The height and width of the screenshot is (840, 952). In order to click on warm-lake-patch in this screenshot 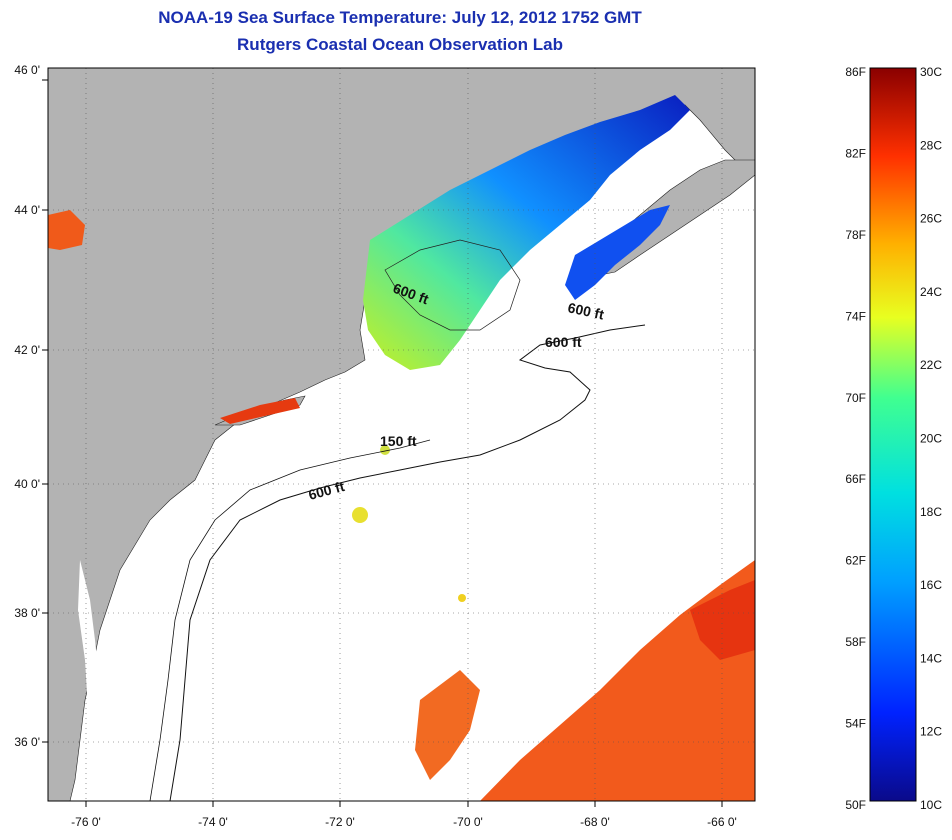, I will do `click(66, 230)`.